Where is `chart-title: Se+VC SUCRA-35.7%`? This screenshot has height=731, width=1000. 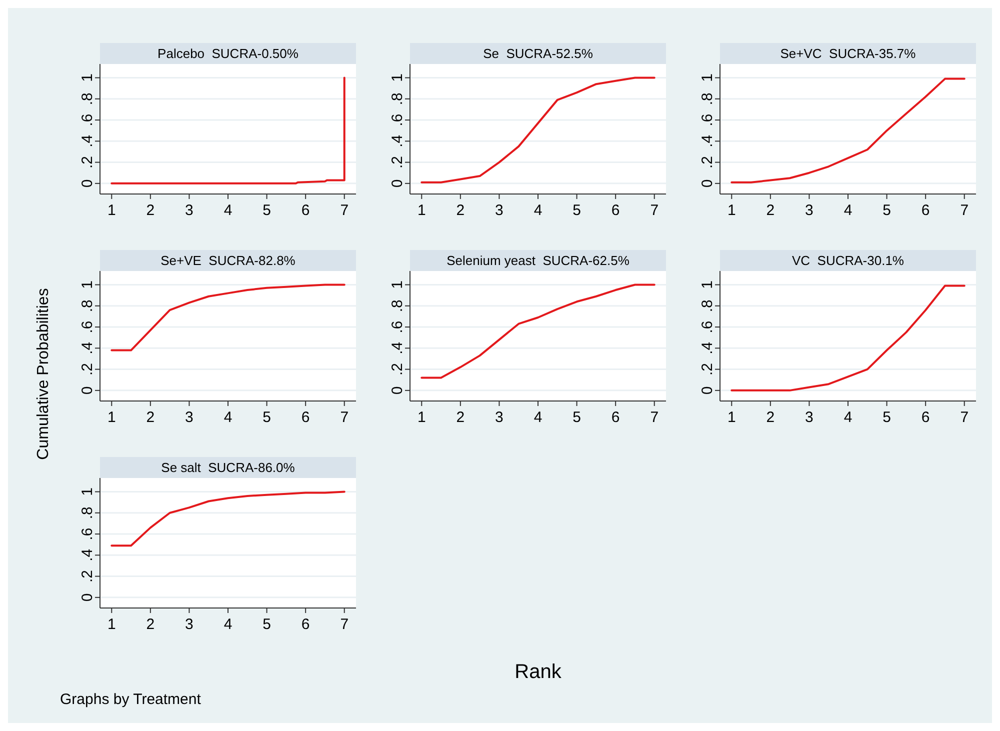
chart-title: Se+VC SUCRA-35.7% is located at coordinates (848, 53).